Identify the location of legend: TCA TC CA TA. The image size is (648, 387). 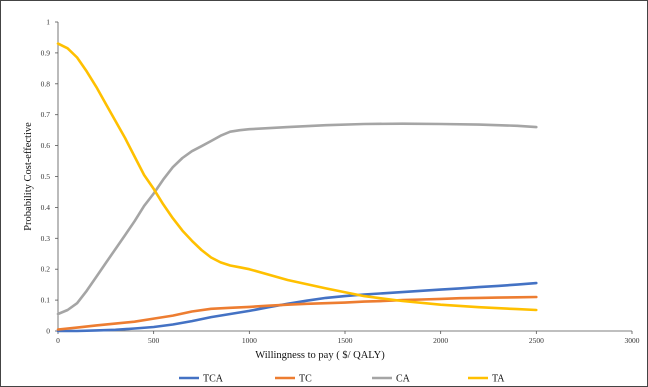
(342, 379).